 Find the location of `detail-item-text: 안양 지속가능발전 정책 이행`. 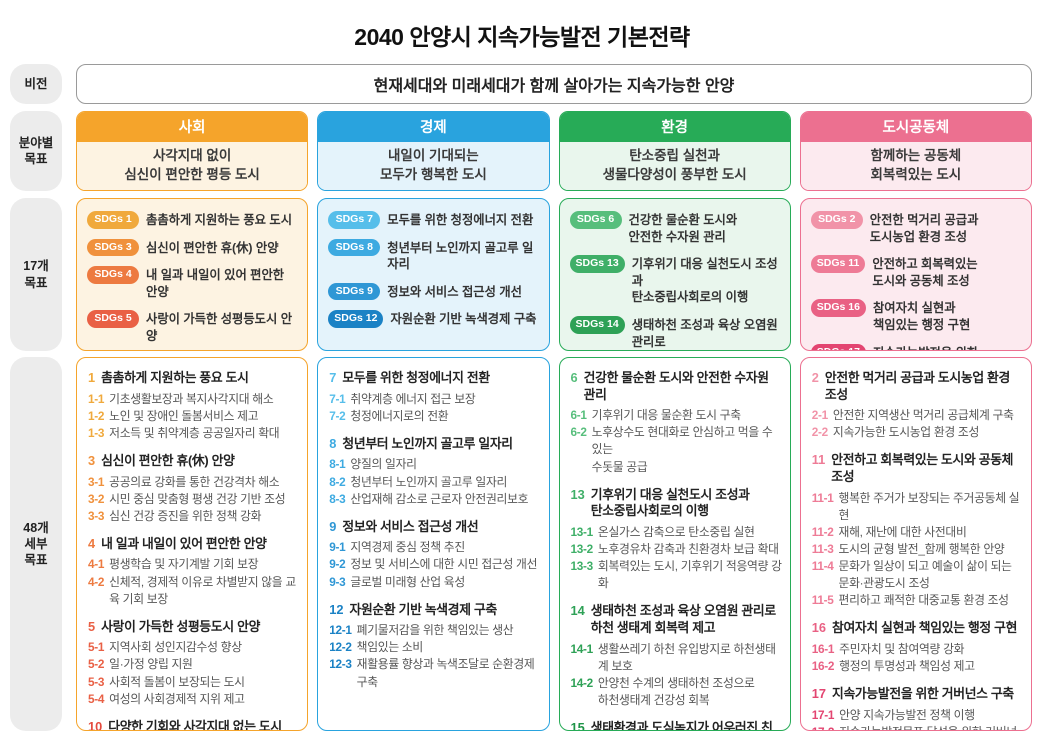

detail-item-text: 안양 지속가능발전 정책 이행 is located at coordinates (907, 714).